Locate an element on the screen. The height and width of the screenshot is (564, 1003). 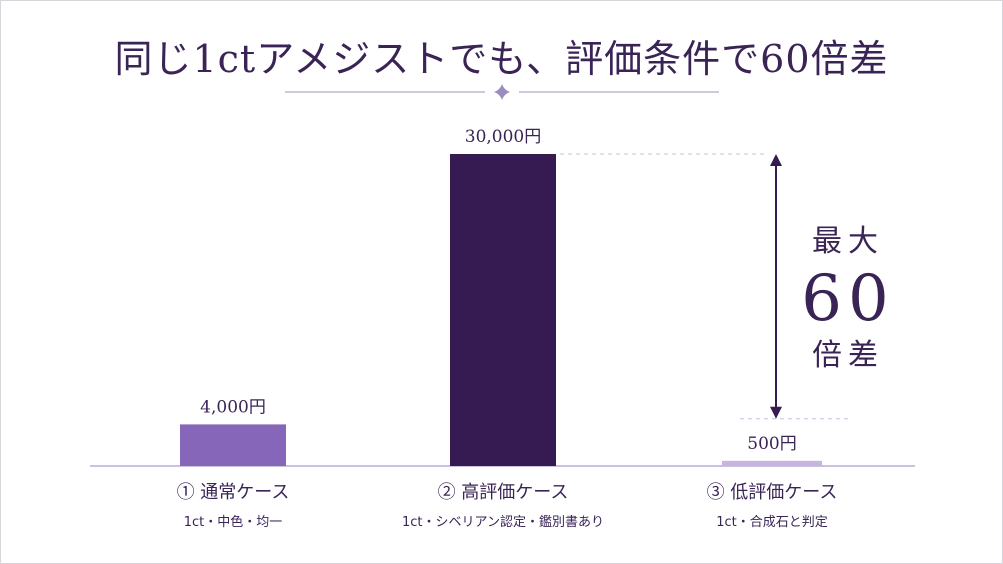
data-label-normal: 4,000円 is located at coordinates (233, 407).